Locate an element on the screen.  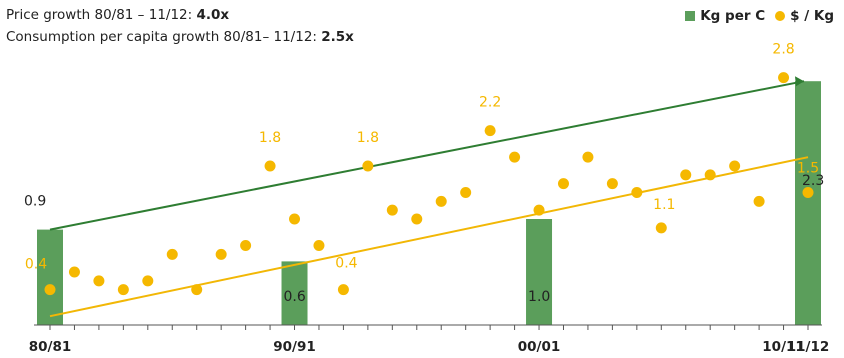
x-tick-label: 90/91 is located at coordinates (294, 347).